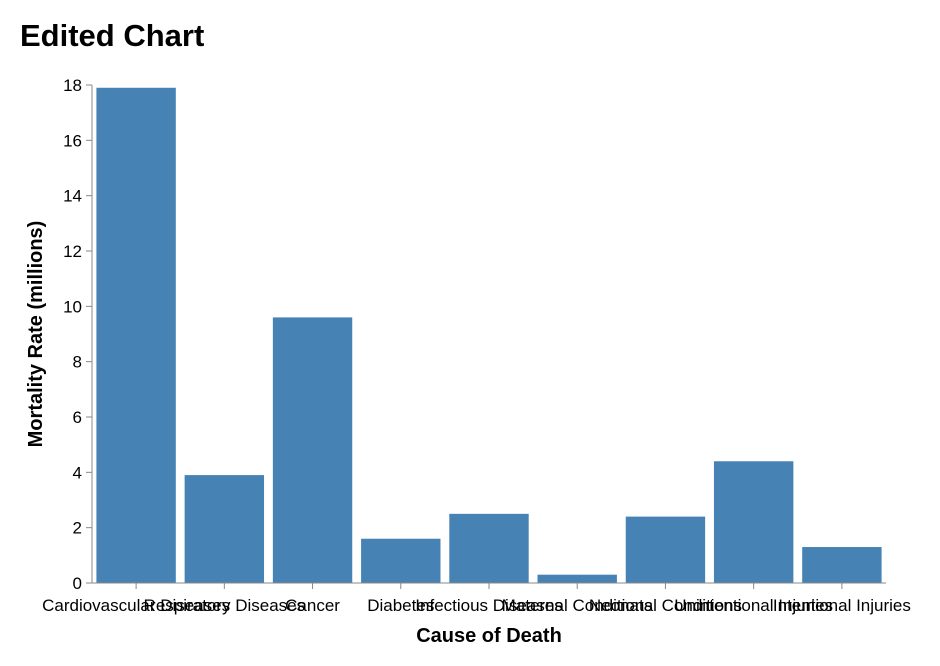  Describe the element at coordinates (77, 583) in the screenshot. I see `y-tick-label-0: 0` at that location.